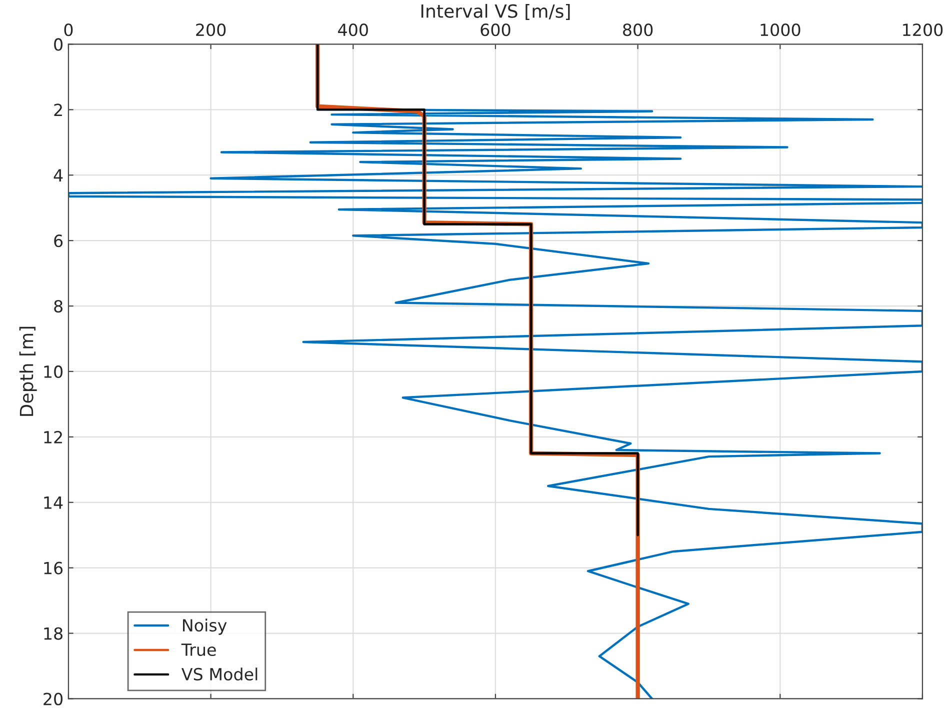 Image resolution: width=951 pixels, height=713 pixels. I want to click on x-axis-title: Interval VS [m/s], so click(495, 12).